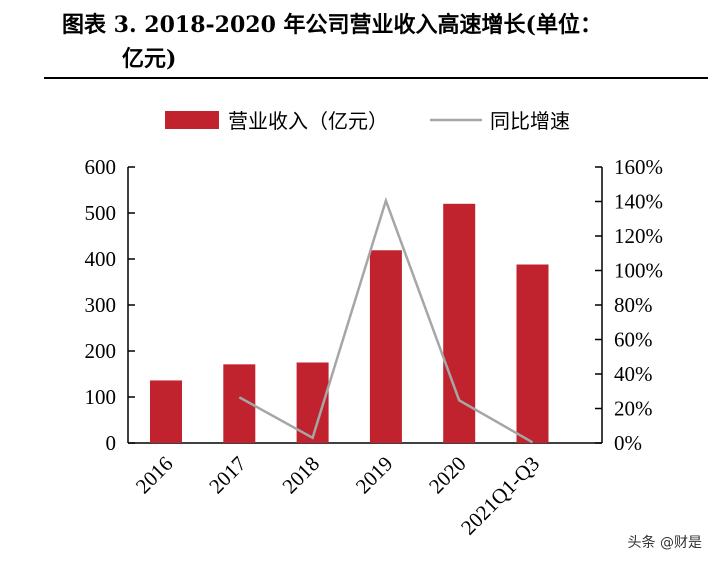 This screenshot has height=568, width=718. Describe the element at coordinates (633, 305) in the screenshot. I see `right-tick-label: 80%` at that location.